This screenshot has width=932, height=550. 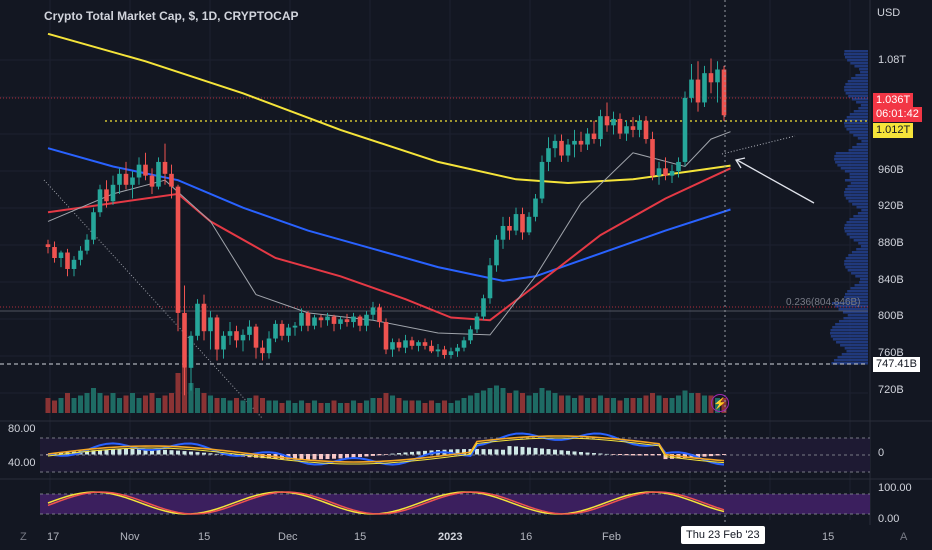 I want to click on lightning-icon: ⚡, so click(x=720, y=403).